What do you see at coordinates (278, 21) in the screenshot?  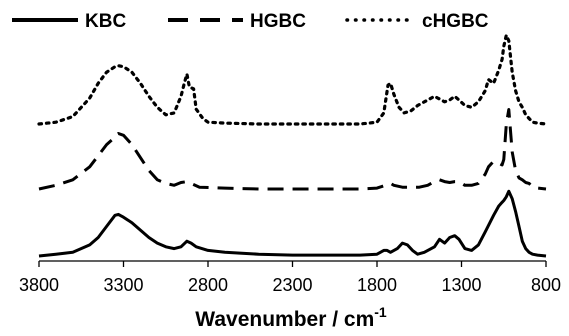 I see `legend-label-hgbc: HGBC` at bounding box center [278, 21].